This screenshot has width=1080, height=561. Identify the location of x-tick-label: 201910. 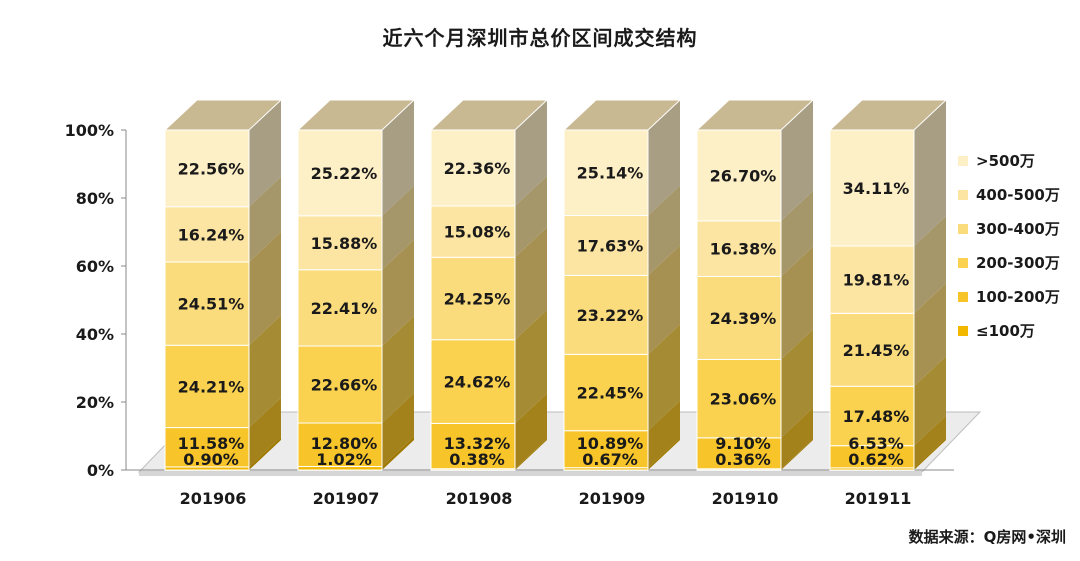
(745, 498).